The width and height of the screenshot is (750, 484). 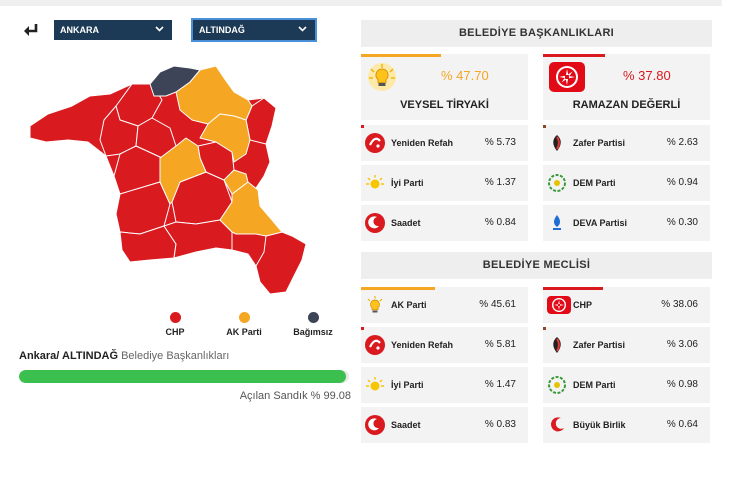 What do you see at coordinates (682, 182) in the screenshot?
I see `party-percent: % 0.94` at bounding box center [682, 182].